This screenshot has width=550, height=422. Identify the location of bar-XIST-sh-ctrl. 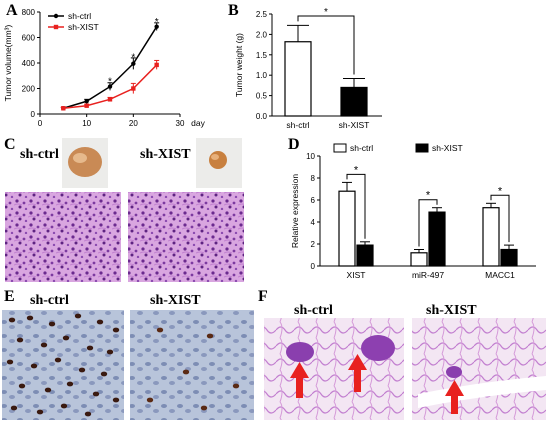
(347, 228).